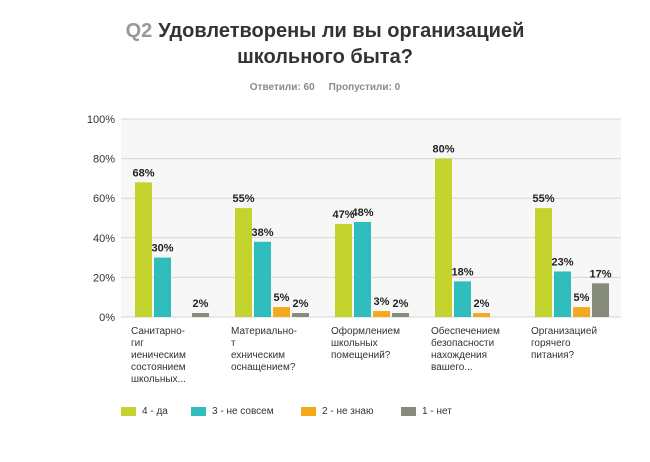 The height and width of the screenshot is (462, 650). Describe the element at coordinates (348, 411) in the screenshot. I see `legend-label: 2 - не знаю` at that location.